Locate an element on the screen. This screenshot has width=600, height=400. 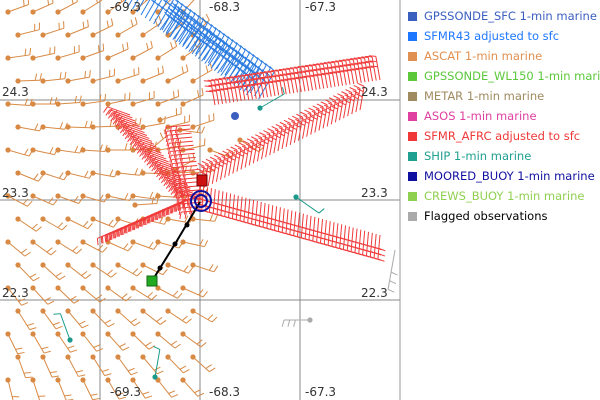
legend-item-flagged: Flagged observations is located at coordinates (504, 216).